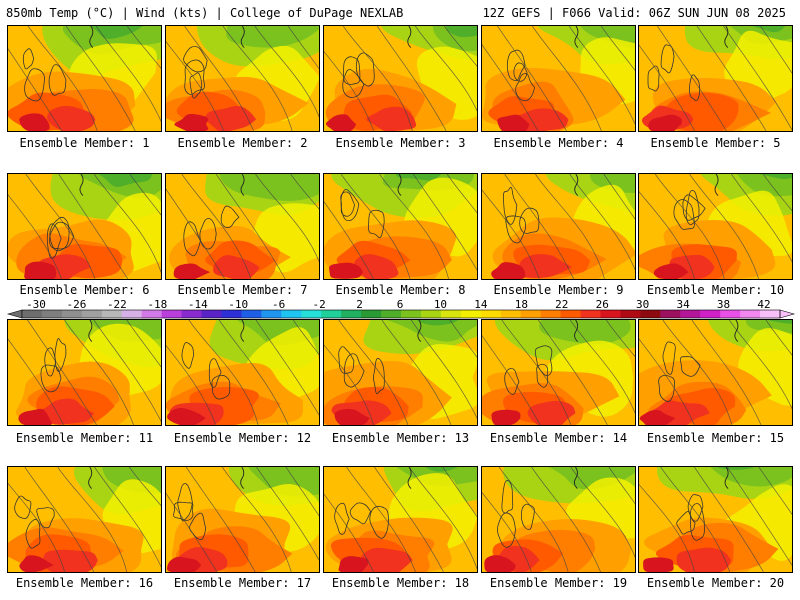  Describe the element at coordinates (558, 438) in the screenshot. I see `ensemble-member-label: Ensemble Member: 14` at that location.